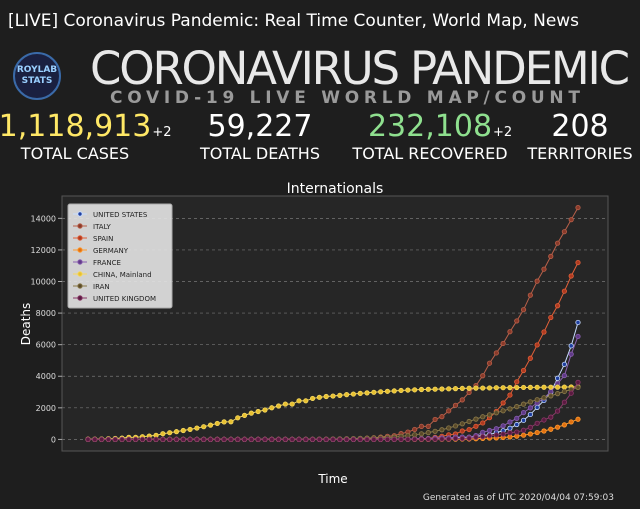 The height and width of the screenshot is (509, 640). What do you see at coordinates (53, 439) in the screenshot?
I see `y-tick-label: 0` at bounding box center [53, 439].